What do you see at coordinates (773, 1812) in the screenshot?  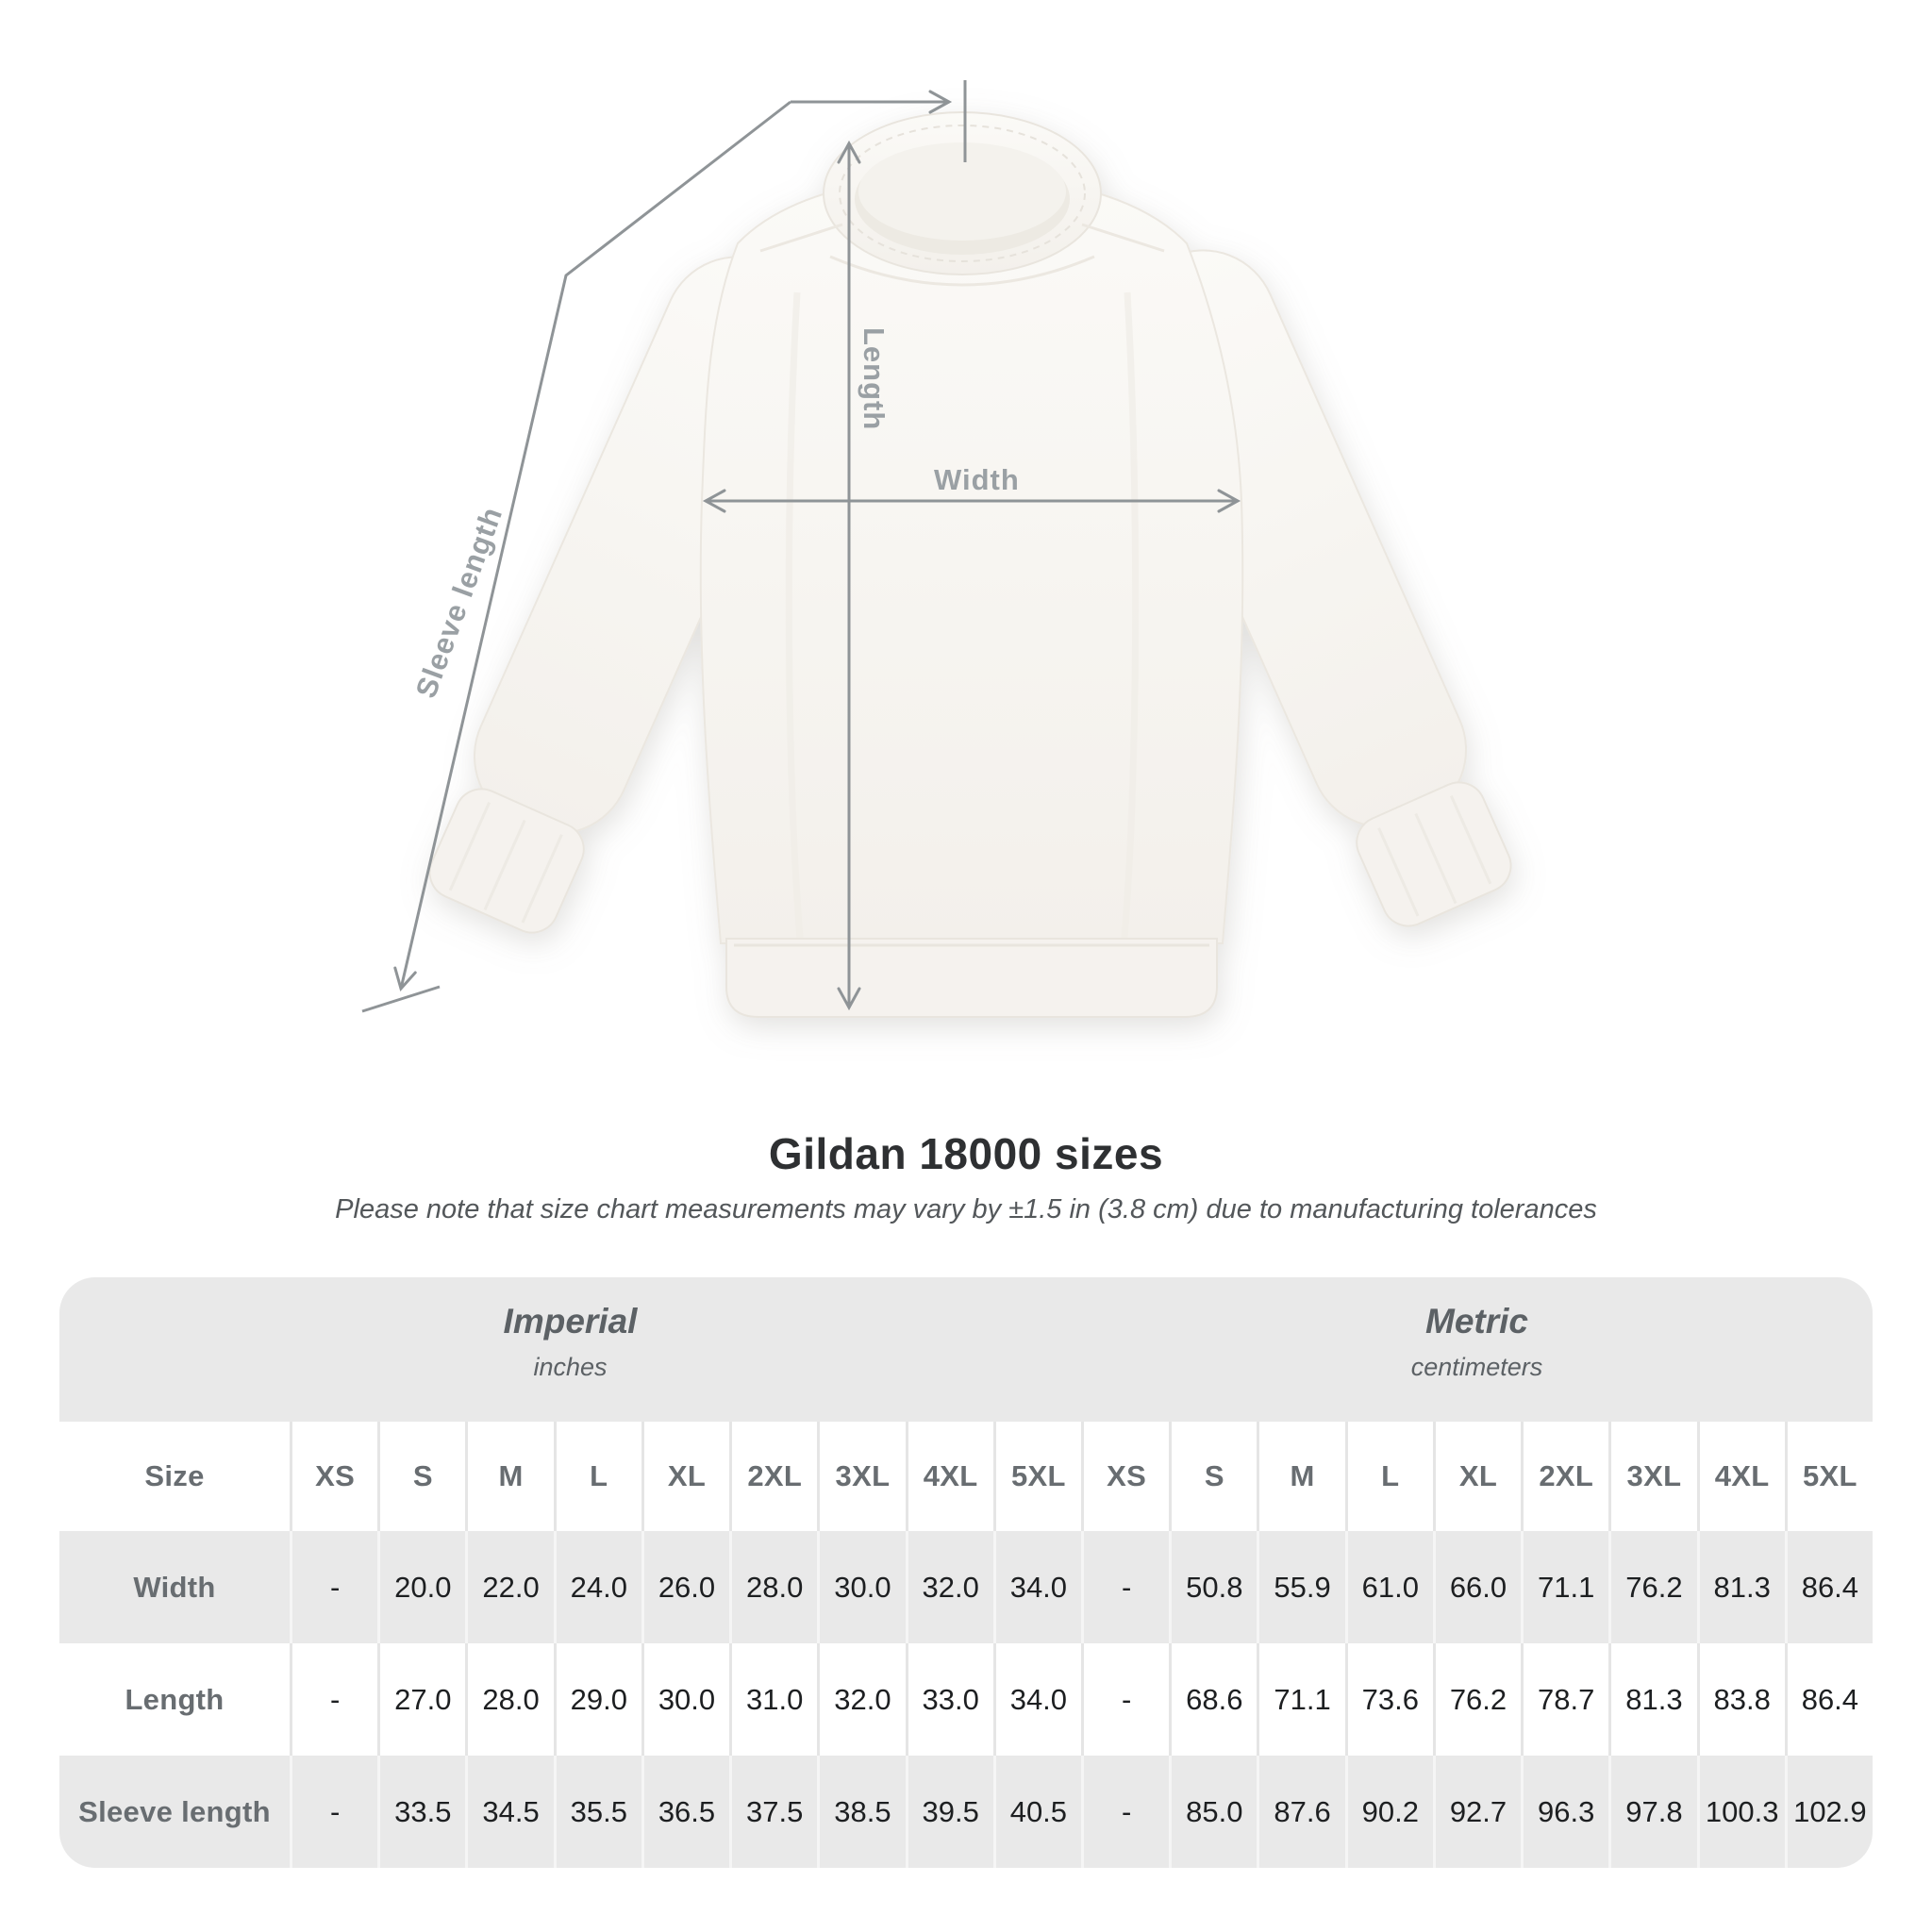 I see `value-cell: 37.5` at bounding box center [773, 1812].